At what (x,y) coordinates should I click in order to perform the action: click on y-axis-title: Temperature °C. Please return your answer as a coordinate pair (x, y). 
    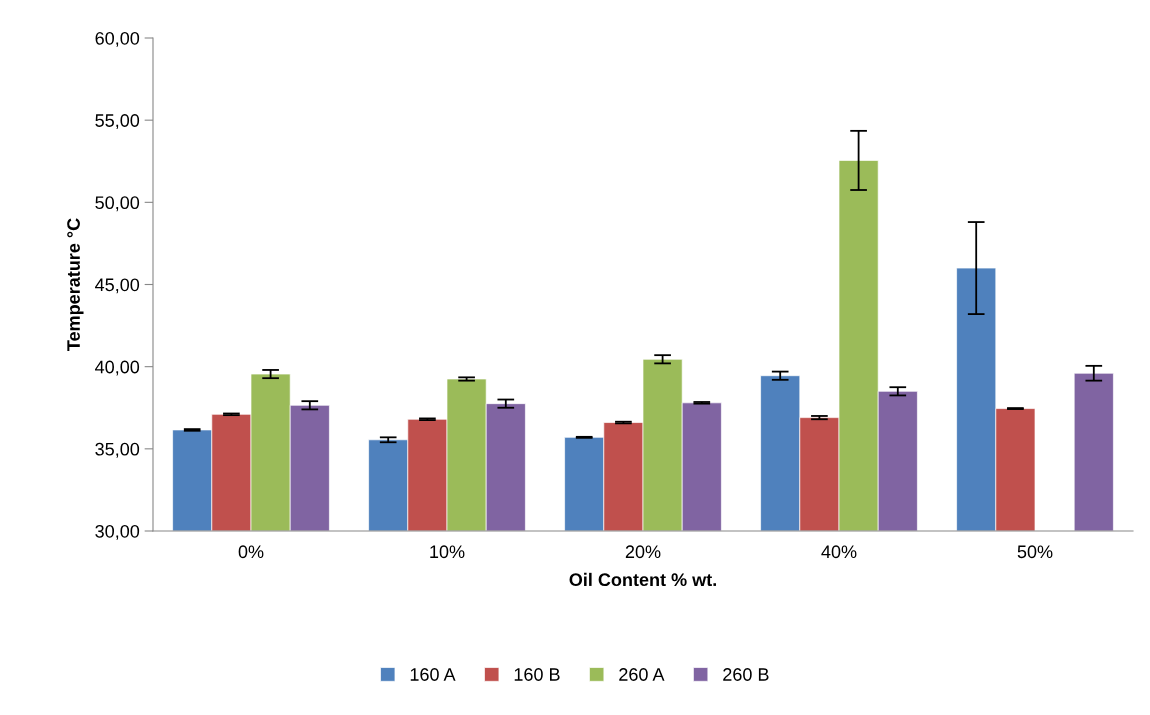
    Looking at the image, I should click on (75, 284).